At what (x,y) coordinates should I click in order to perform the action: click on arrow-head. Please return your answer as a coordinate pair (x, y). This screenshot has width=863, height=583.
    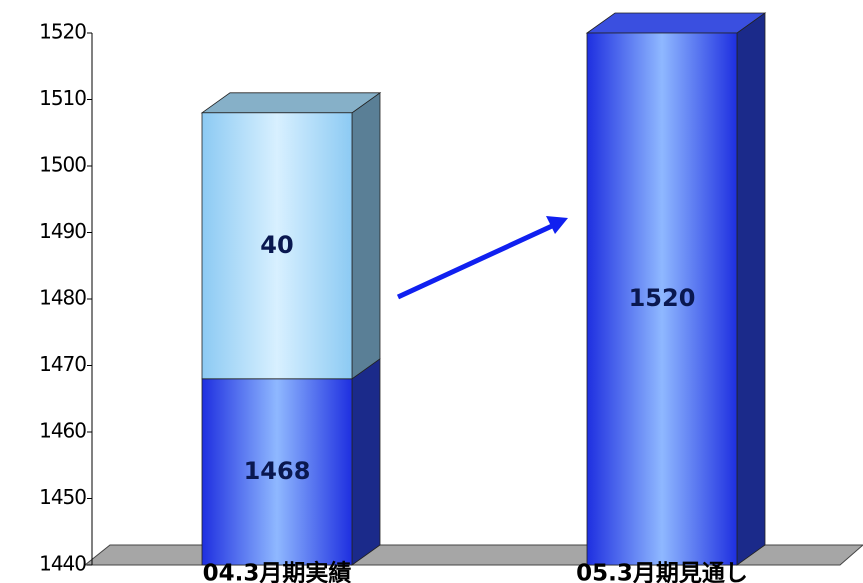
    Looking at the image, I should click on (557, 225).